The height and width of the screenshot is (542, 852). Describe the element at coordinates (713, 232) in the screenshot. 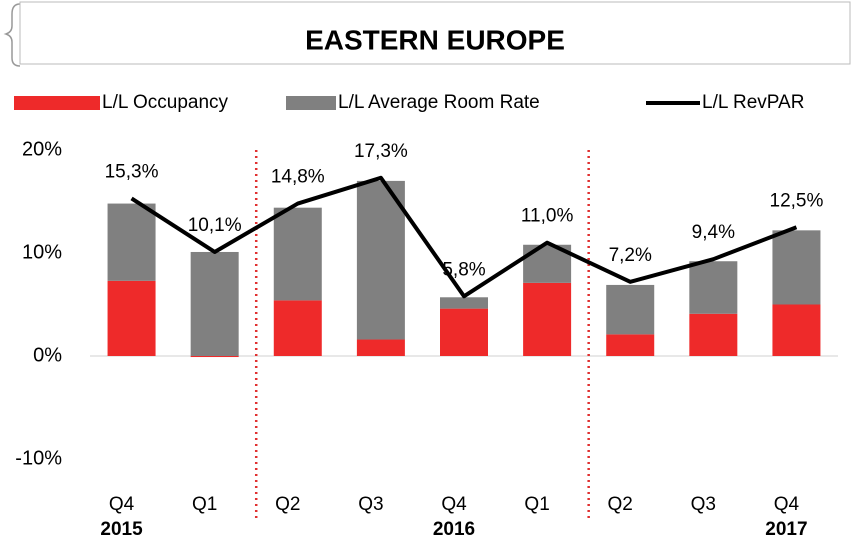

I see `data-label: 9,4%` at that location.